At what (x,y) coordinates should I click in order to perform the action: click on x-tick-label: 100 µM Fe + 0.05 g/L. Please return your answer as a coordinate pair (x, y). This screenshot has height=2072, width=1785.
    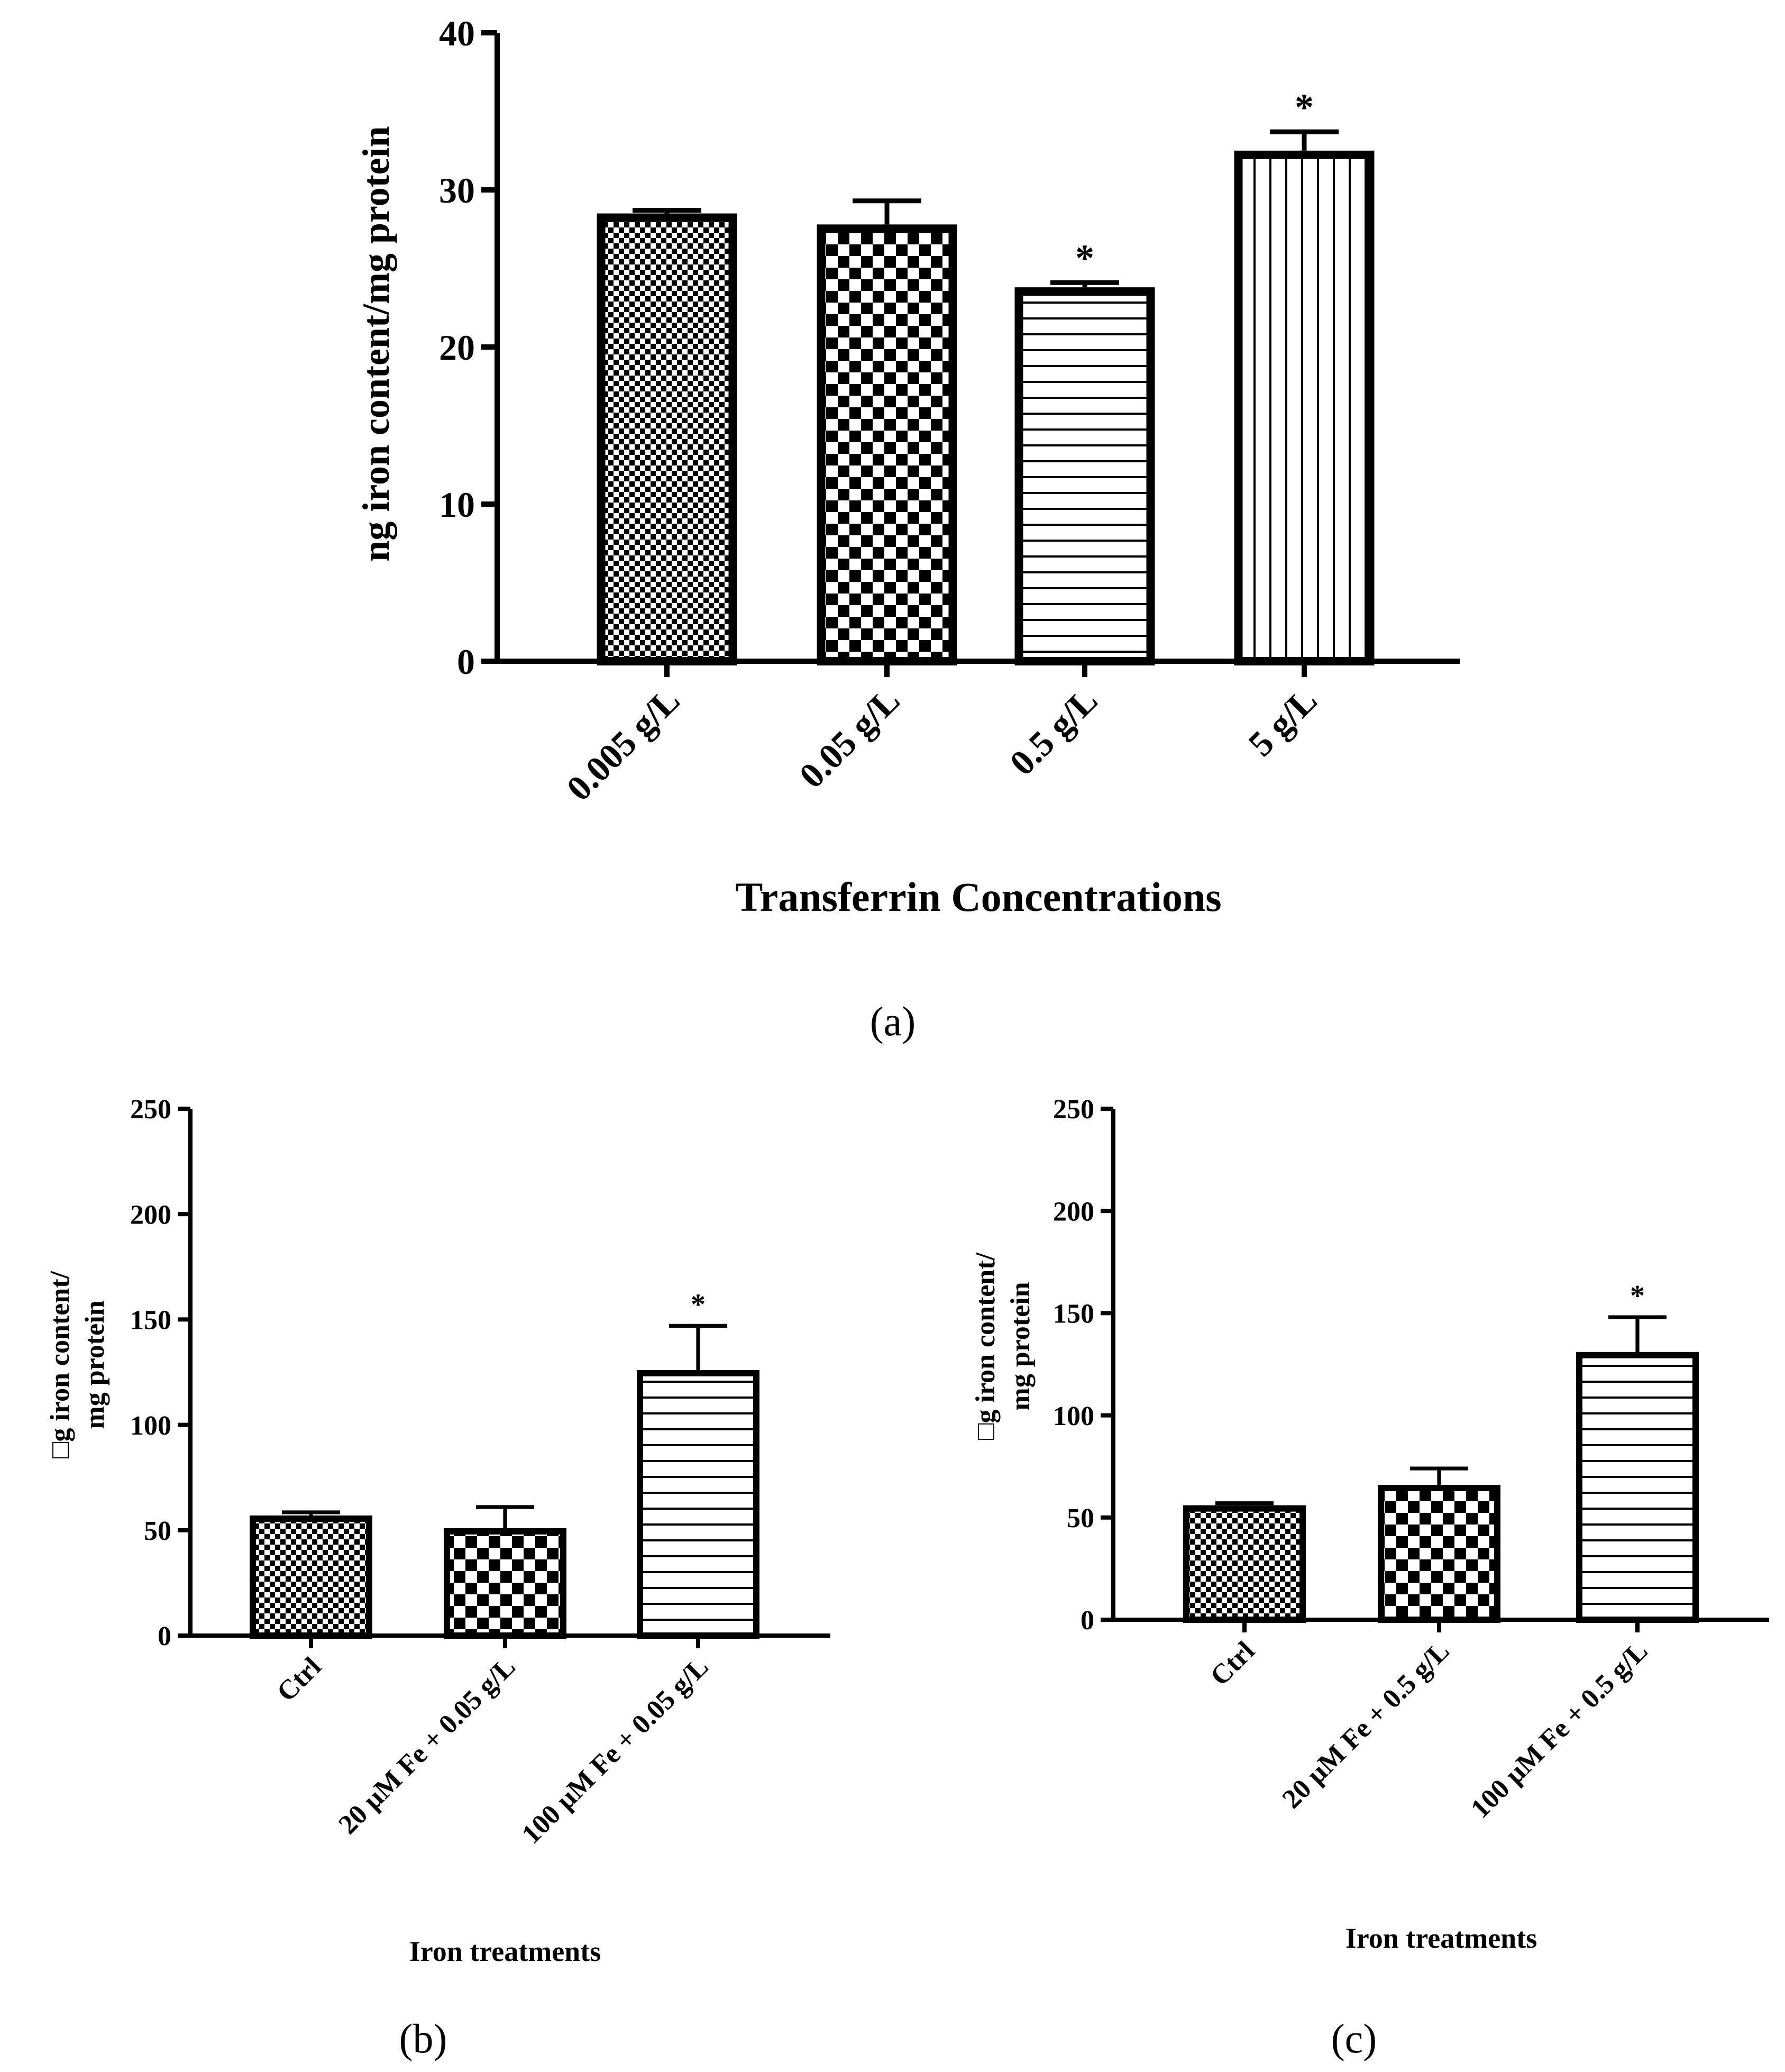
    Looking at the image, I should click on (615, 1751).